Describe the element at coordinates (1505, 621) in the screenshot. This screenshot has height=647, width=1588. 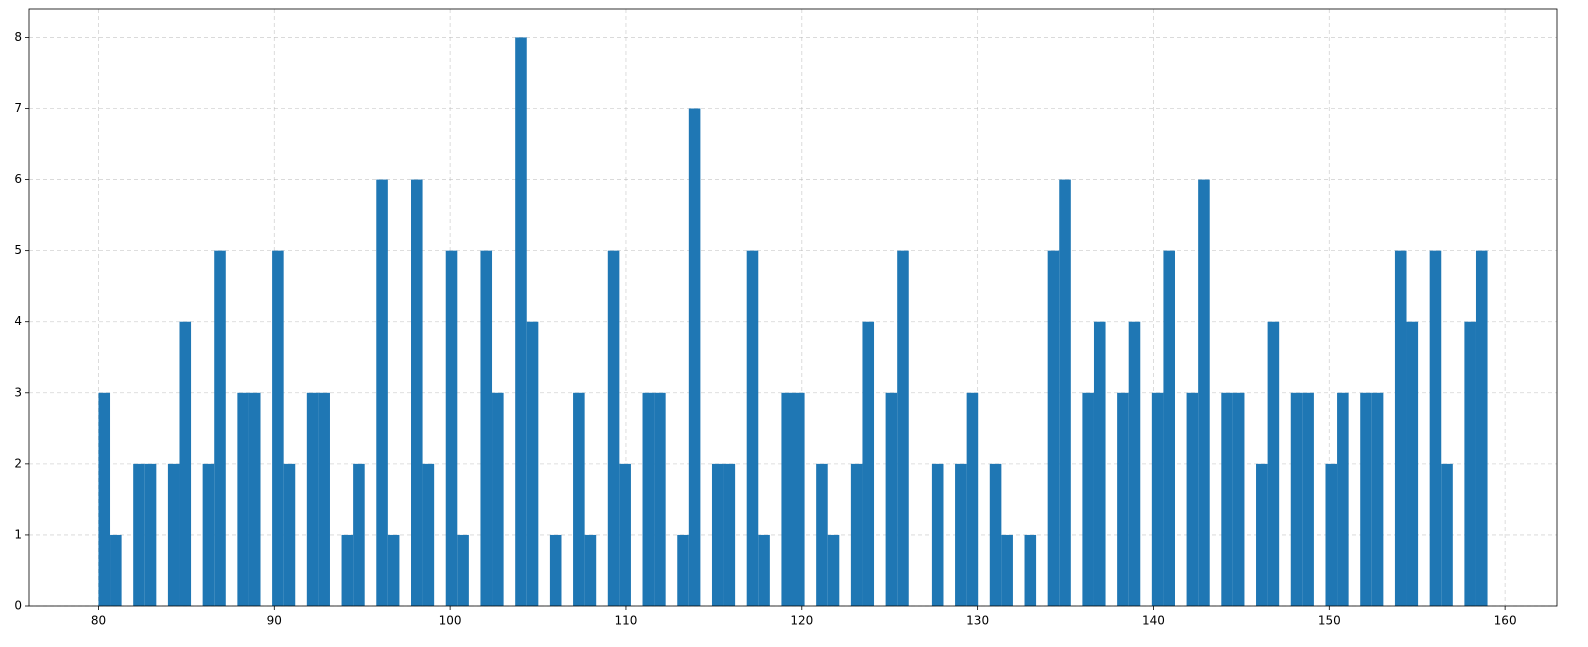
I see `x-tick-label: 160` at that location.